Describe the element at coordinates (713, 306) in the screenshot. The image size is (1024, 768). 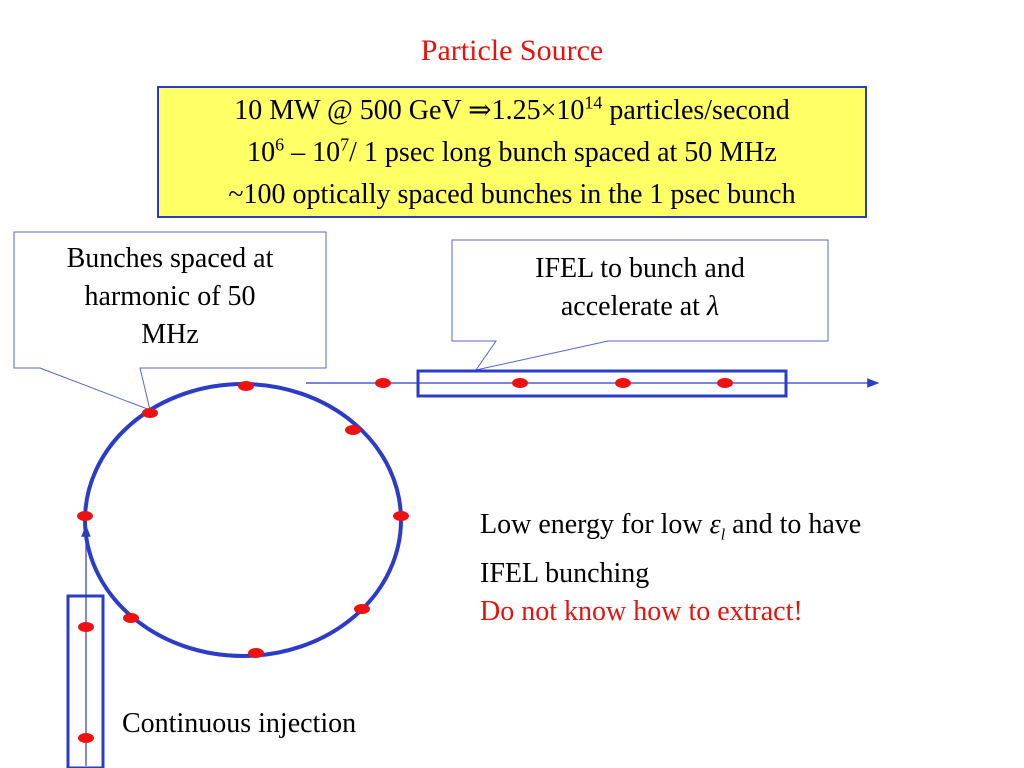
I see `lambda-symbol: λ` at that location.